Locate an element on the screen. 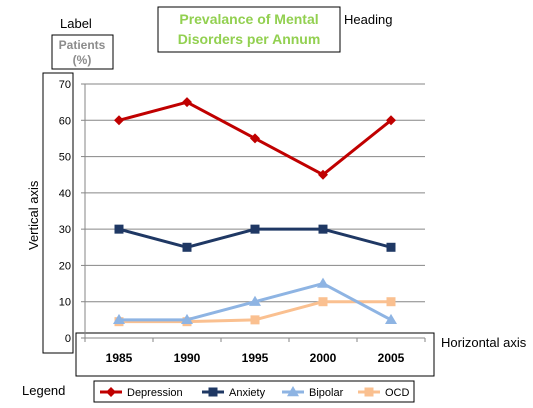 The width and height of the screenshot is (533, 408). x-tick-label: 1995 is located at coordinates (255, 358).